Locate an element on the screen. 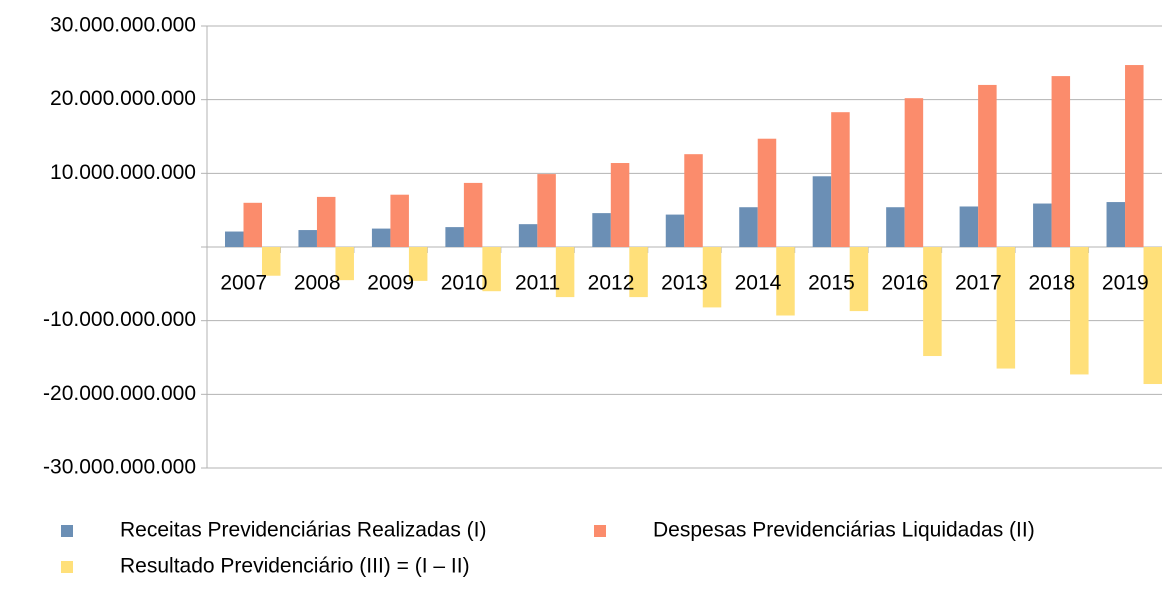 Image resolution: width=1162 pixels, height=589 pixels. y-tick-label: 20.000.000.000 is located at coordinates (123, 98).